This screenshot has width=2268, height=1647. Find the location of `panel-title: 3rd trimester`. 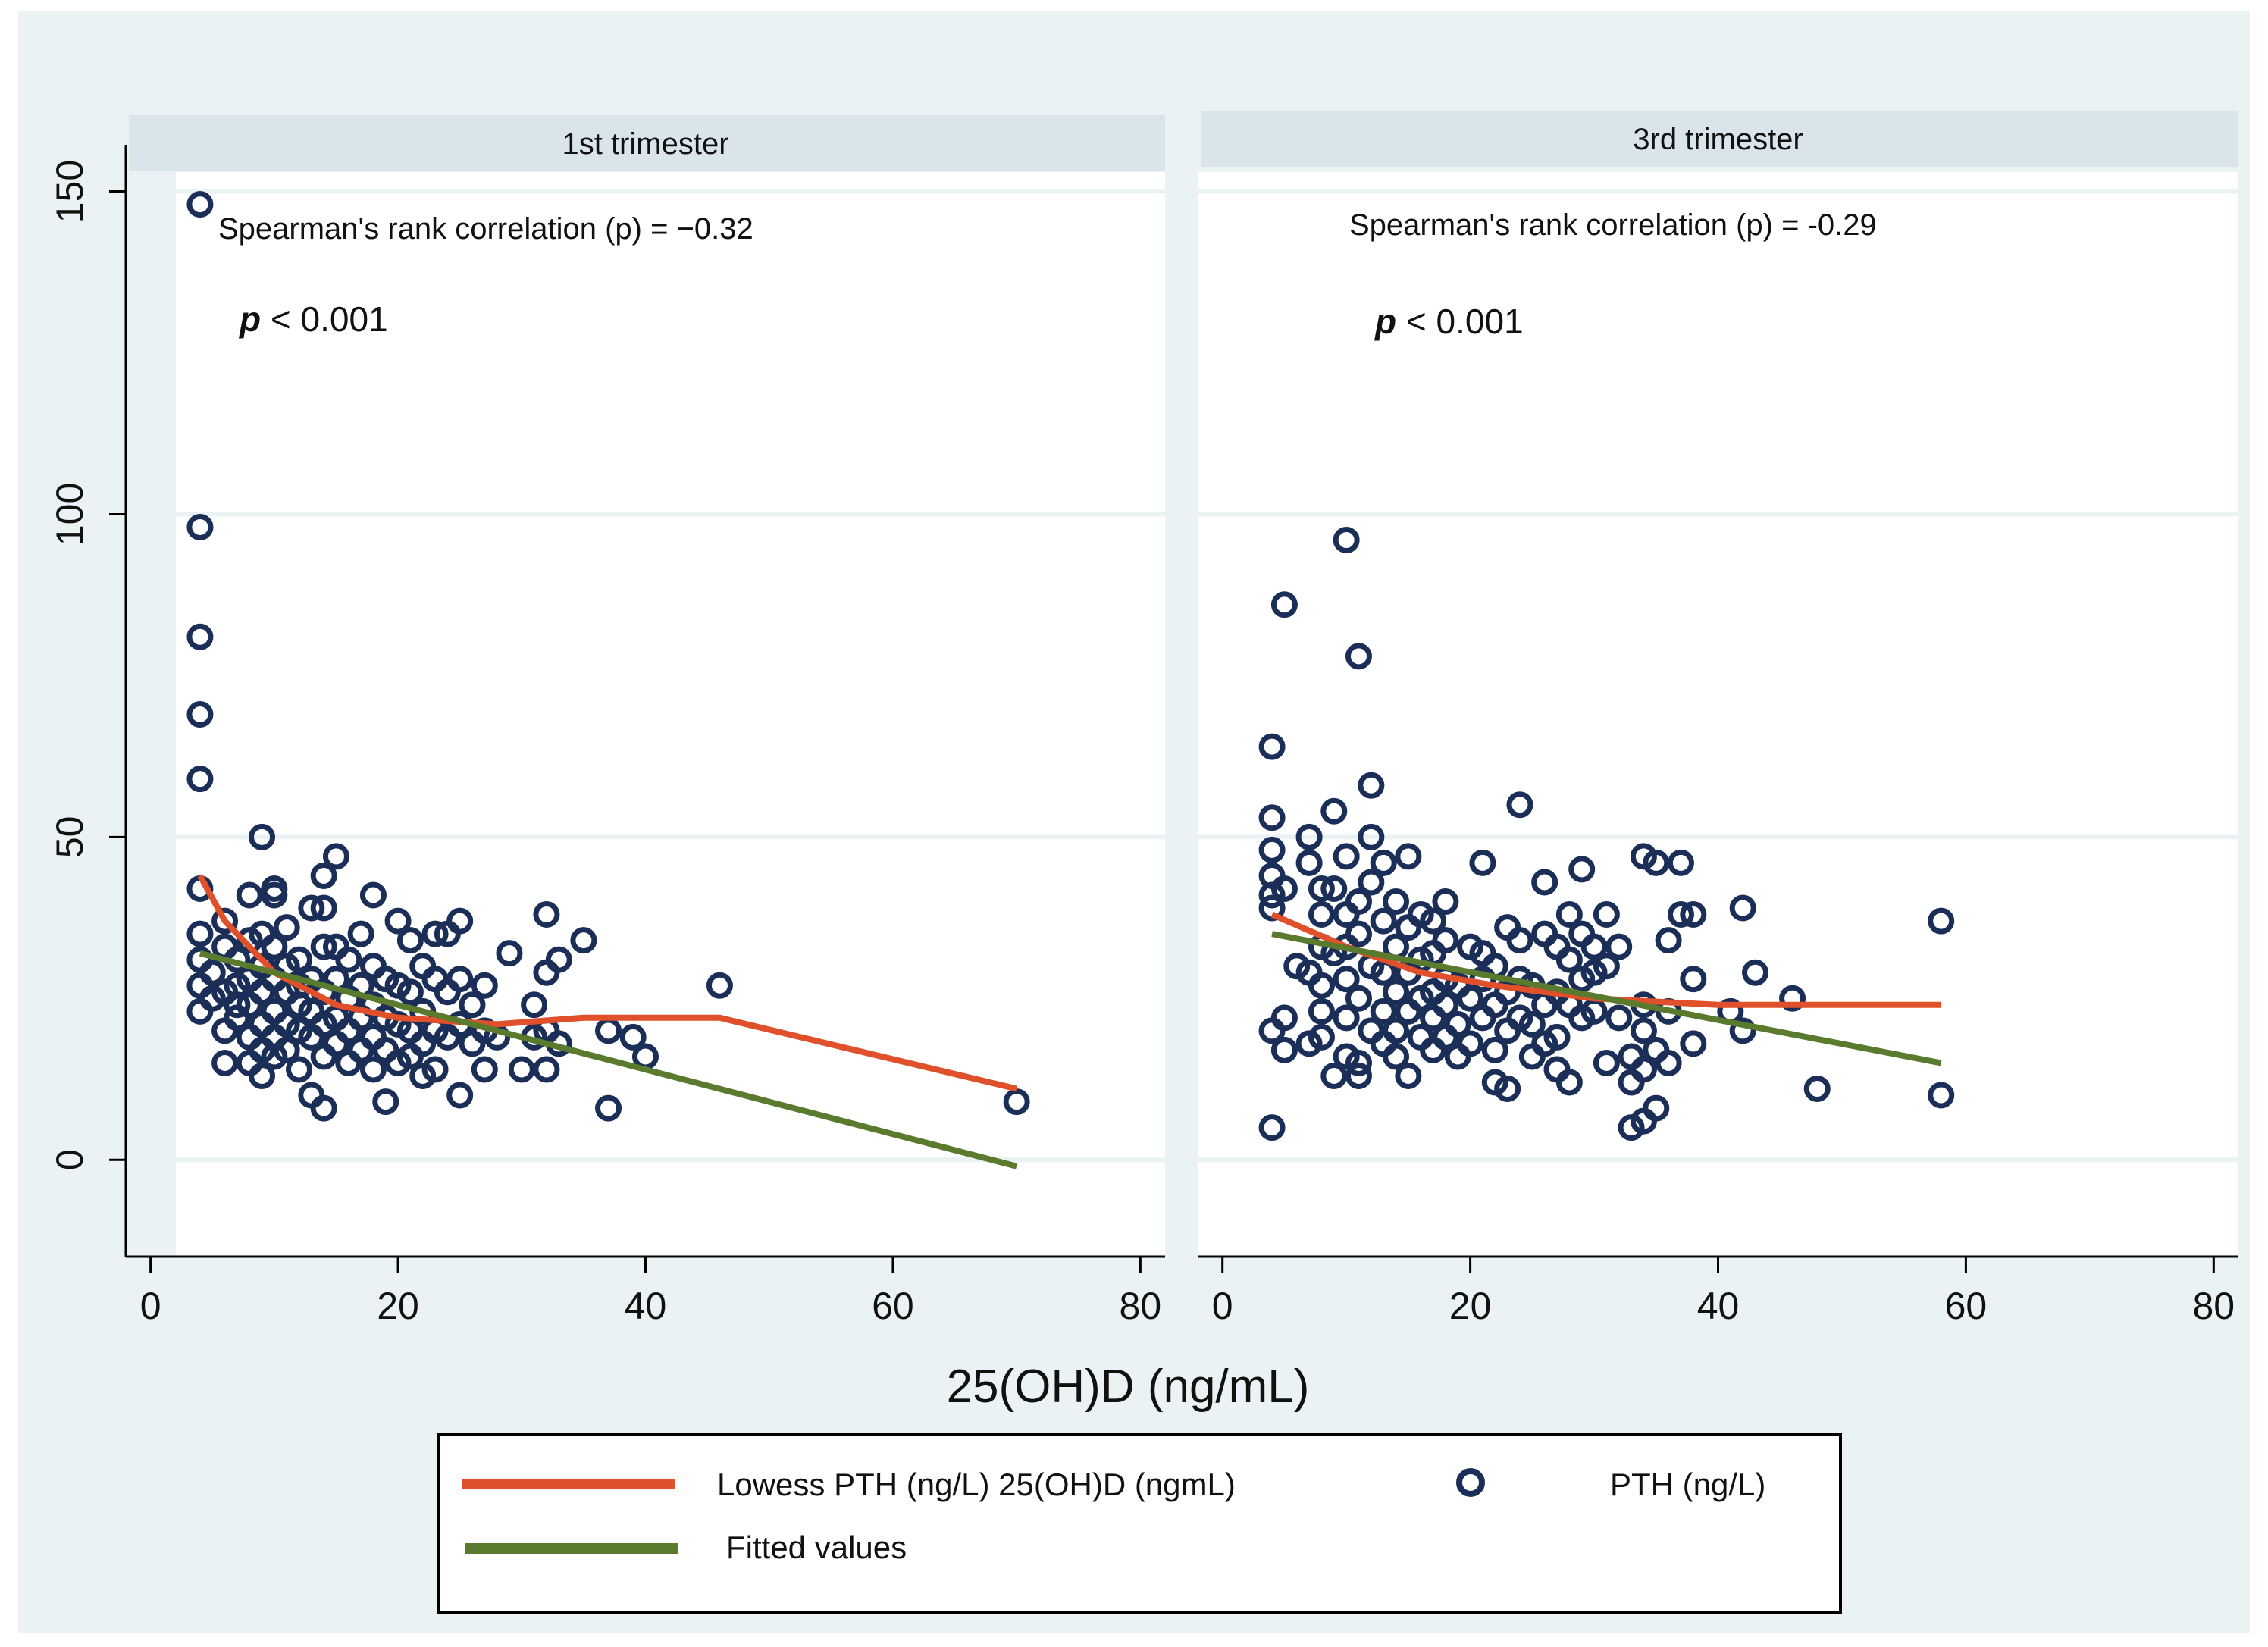

panel-title: 3rd trimester is located at coordinates (1718, 140).